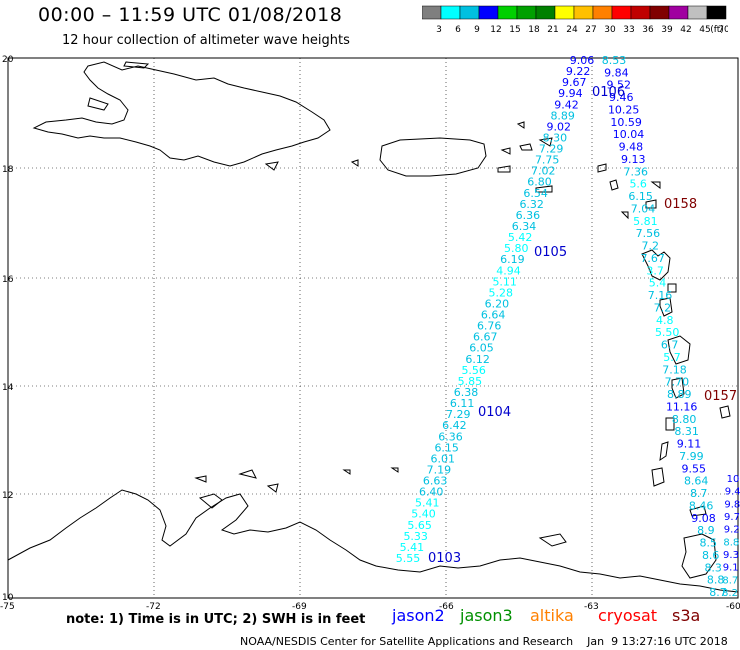 The width and height of the screenshot is (740, 650). Describe the element at coordinates (709, 543) in the screenshot. I see `swh-value: 8.5` at that location.